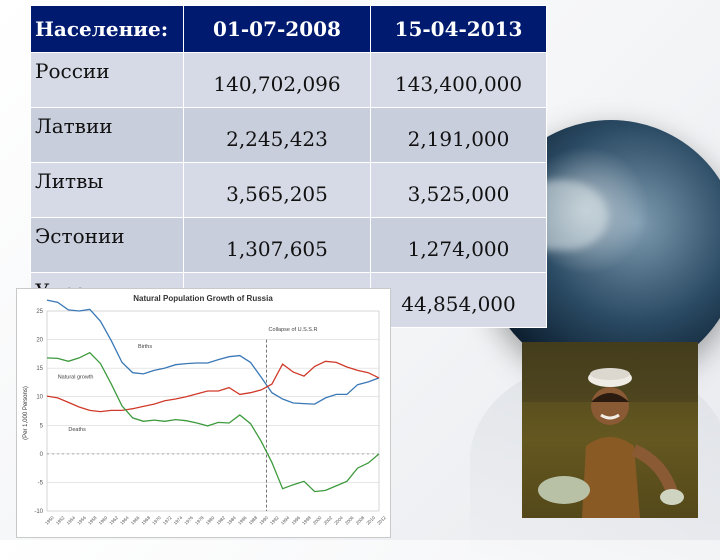  Describe the element at coordinates (328, 520) in the screenshot. I see `x-tick-label: 2002` at that location.